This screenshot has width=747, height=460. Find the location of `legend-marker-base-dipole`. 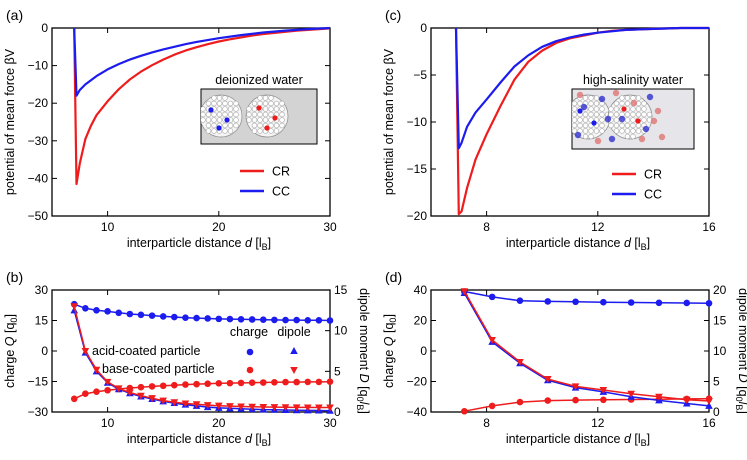

legend-marker-base-dipole is located at coordinates (294, 370).